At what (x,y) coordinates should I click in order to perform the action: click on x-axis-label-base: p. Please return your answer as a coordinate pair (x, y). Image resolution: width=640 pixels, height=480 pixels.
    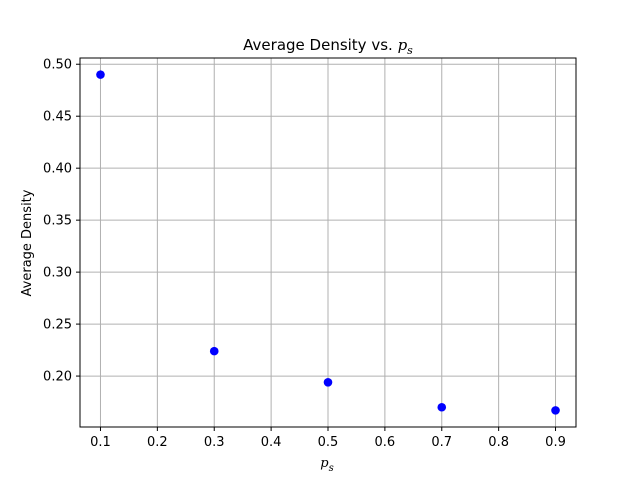
    Looking at the image, I should click on (324, 463).